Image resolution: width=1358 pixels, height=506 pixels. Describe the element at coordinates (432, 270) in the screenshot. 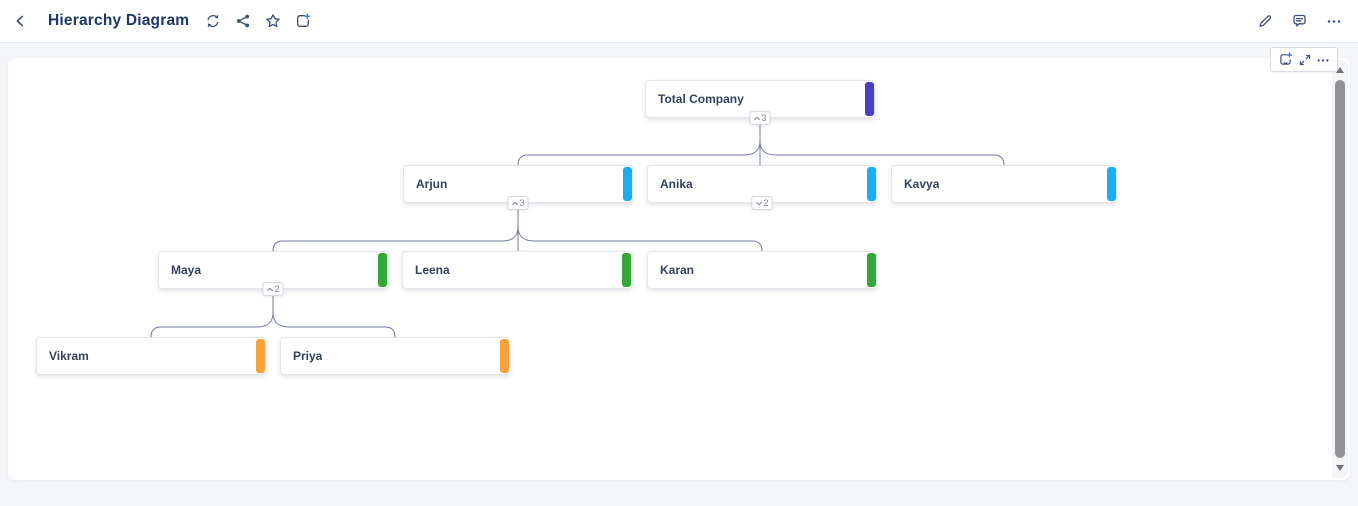

I see `node-label: Leena` at that location.